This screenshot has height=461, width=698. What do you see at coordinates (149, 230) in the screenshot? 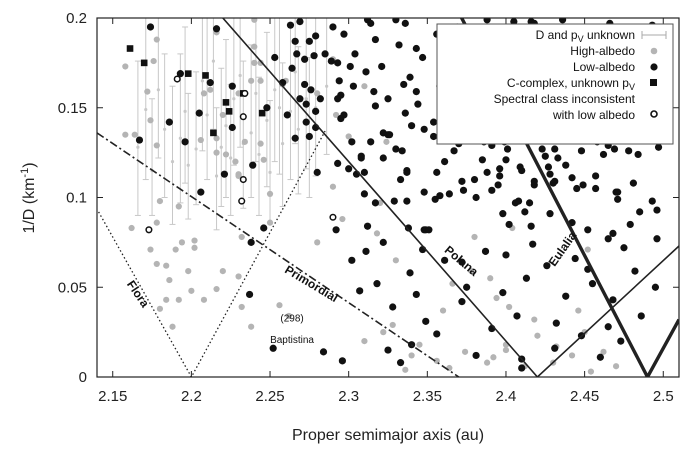
I see `inconsistent-point` at bounding box center [149, 230].